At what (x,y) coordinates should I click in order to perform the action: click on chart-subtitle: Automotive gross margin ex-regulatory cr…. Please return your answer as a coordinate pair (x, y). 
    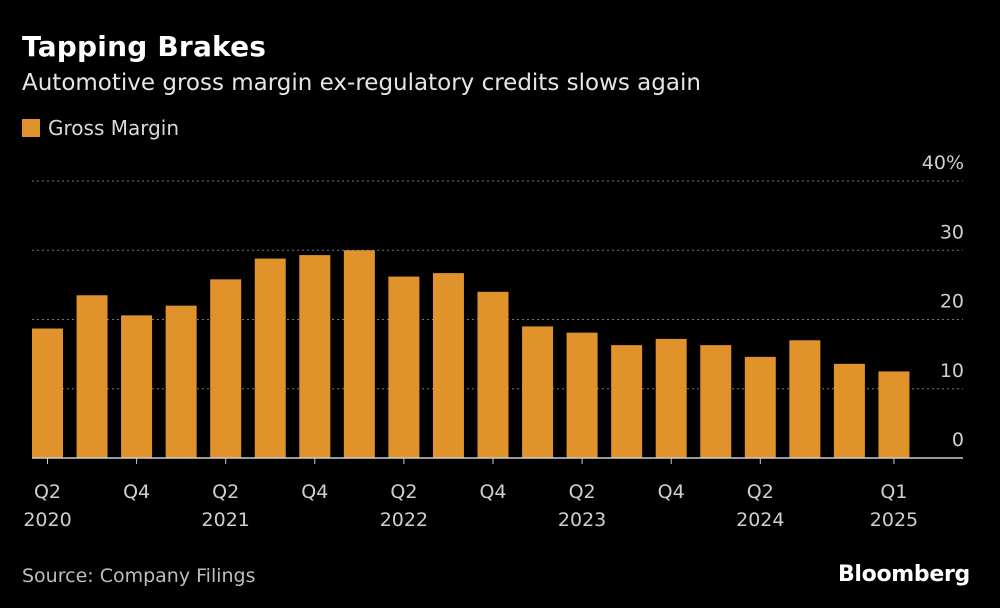
    Looking at the image, I should click on (361, 83).